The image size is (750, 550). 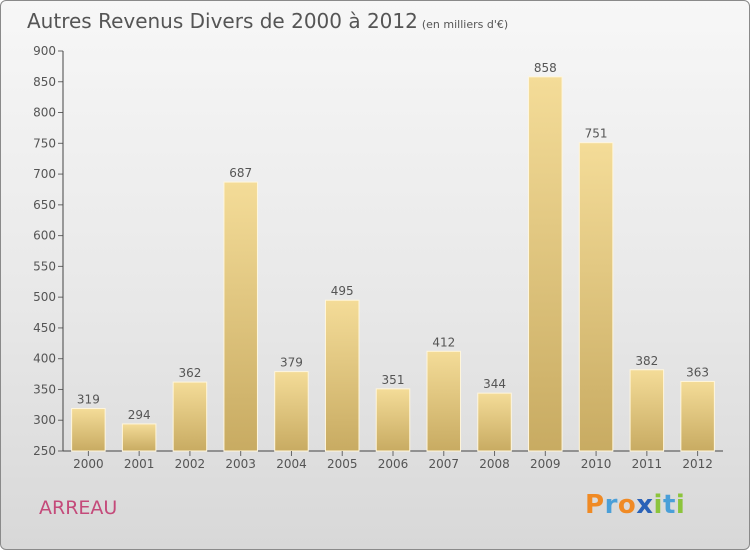 I want to click on y-tick-label: 750, so click(x=44, y=143).